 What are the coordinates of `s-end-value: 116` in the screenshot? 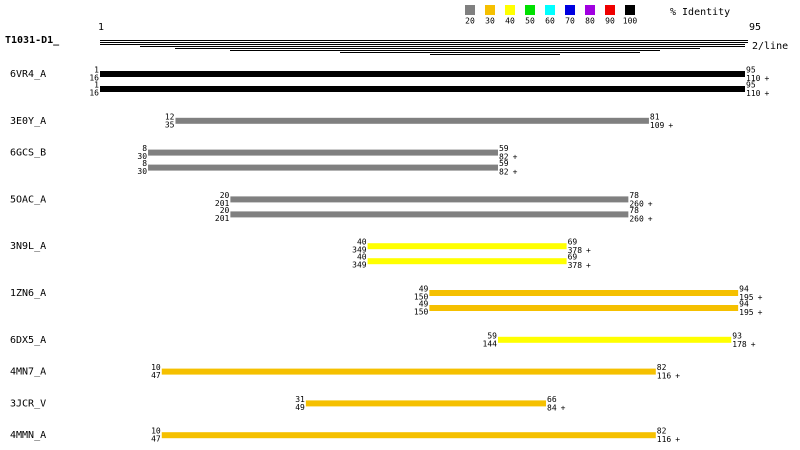 It's located at (664, 439).